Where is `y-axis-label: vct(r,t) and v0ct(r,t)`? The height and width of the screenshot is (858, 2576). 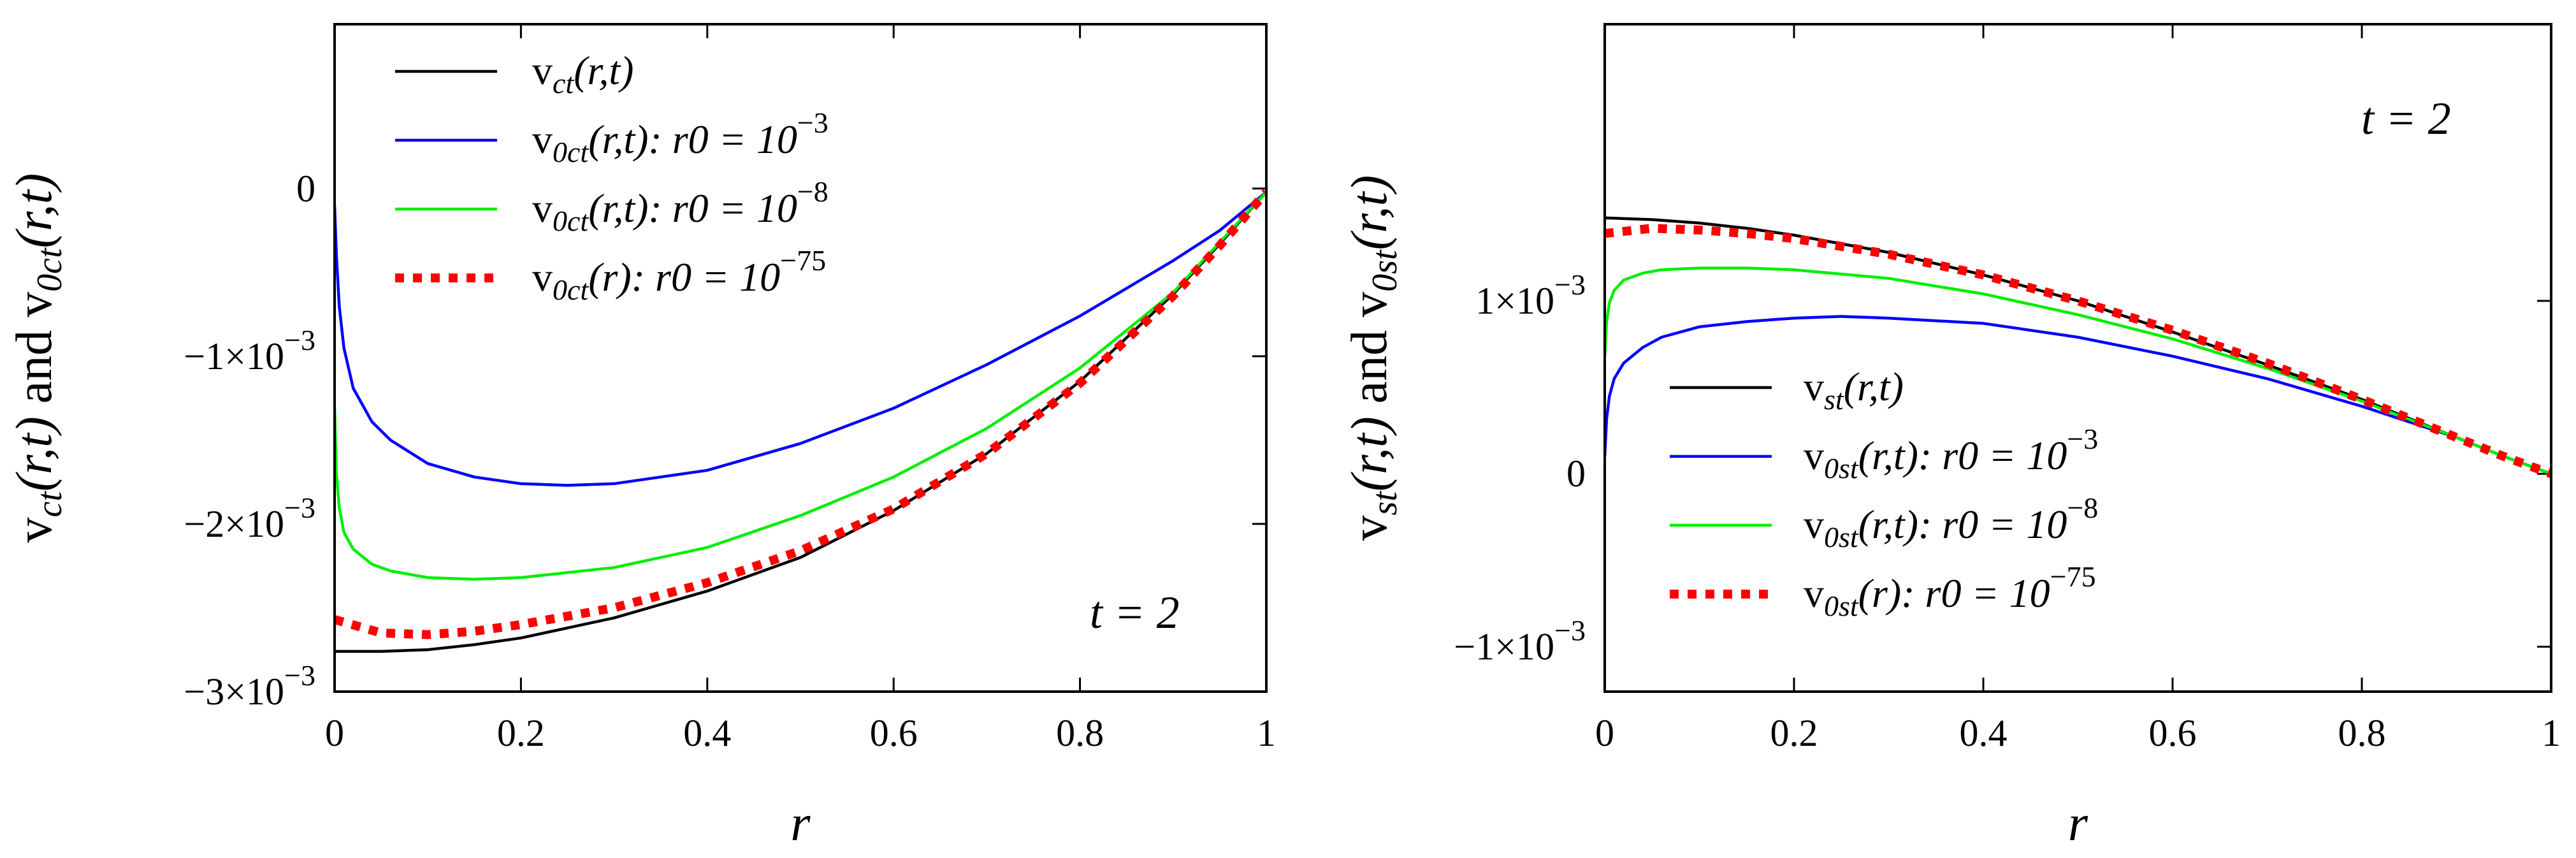 y-axis-label: vct(r,t) and v0ct(r,t) is located at coordinates (37, 358).